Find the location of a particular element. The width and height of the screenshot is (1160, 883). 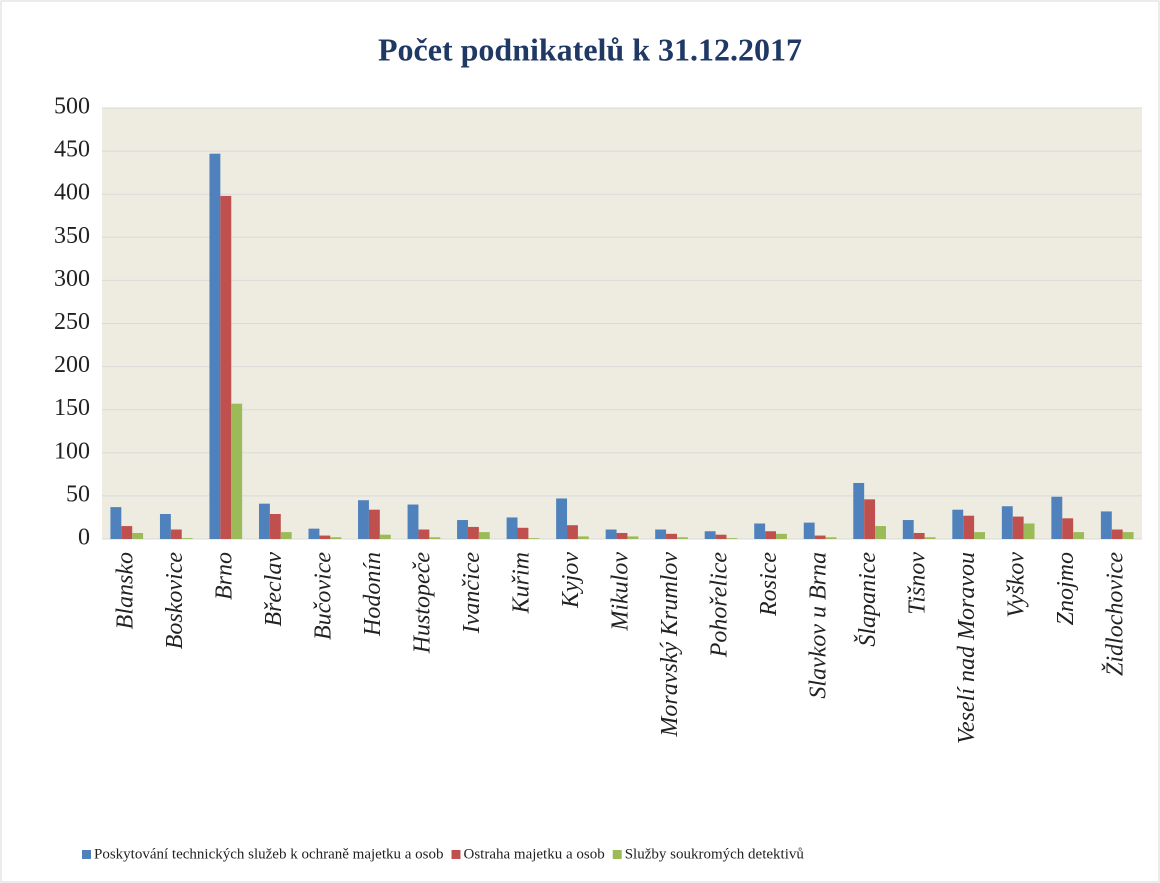

x-tick-label: Šlapanice is located at coordinates (867, 599).